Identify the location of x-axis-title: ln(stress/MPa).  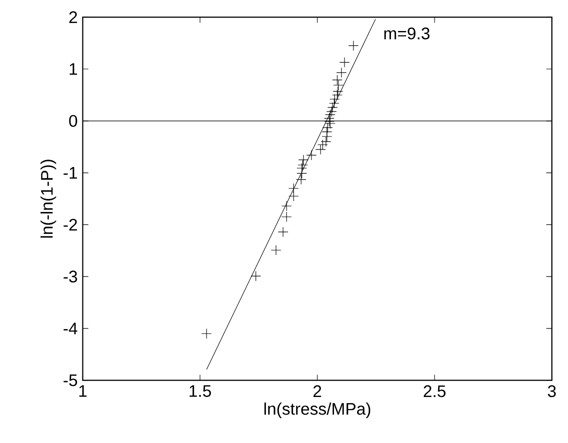
(317, 410).